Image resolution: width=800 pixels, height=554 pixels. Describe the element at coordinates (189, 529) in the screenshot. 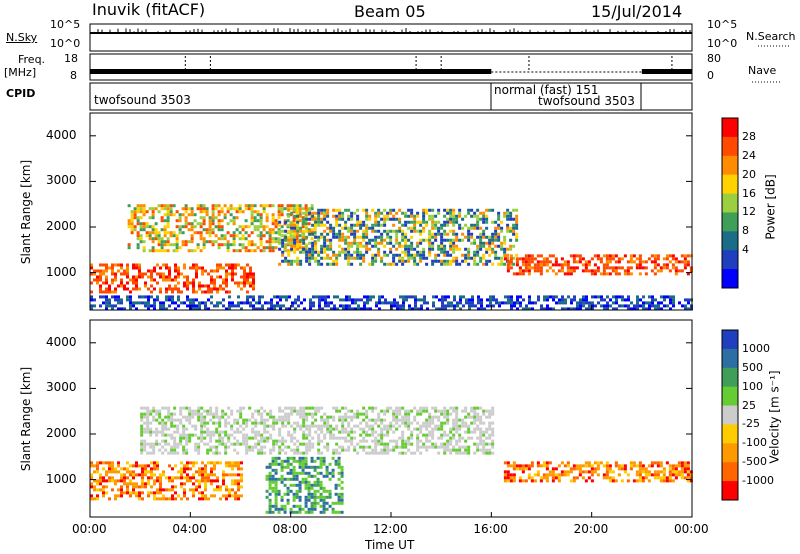

I see `x-tick-label: 04:00` at that location.